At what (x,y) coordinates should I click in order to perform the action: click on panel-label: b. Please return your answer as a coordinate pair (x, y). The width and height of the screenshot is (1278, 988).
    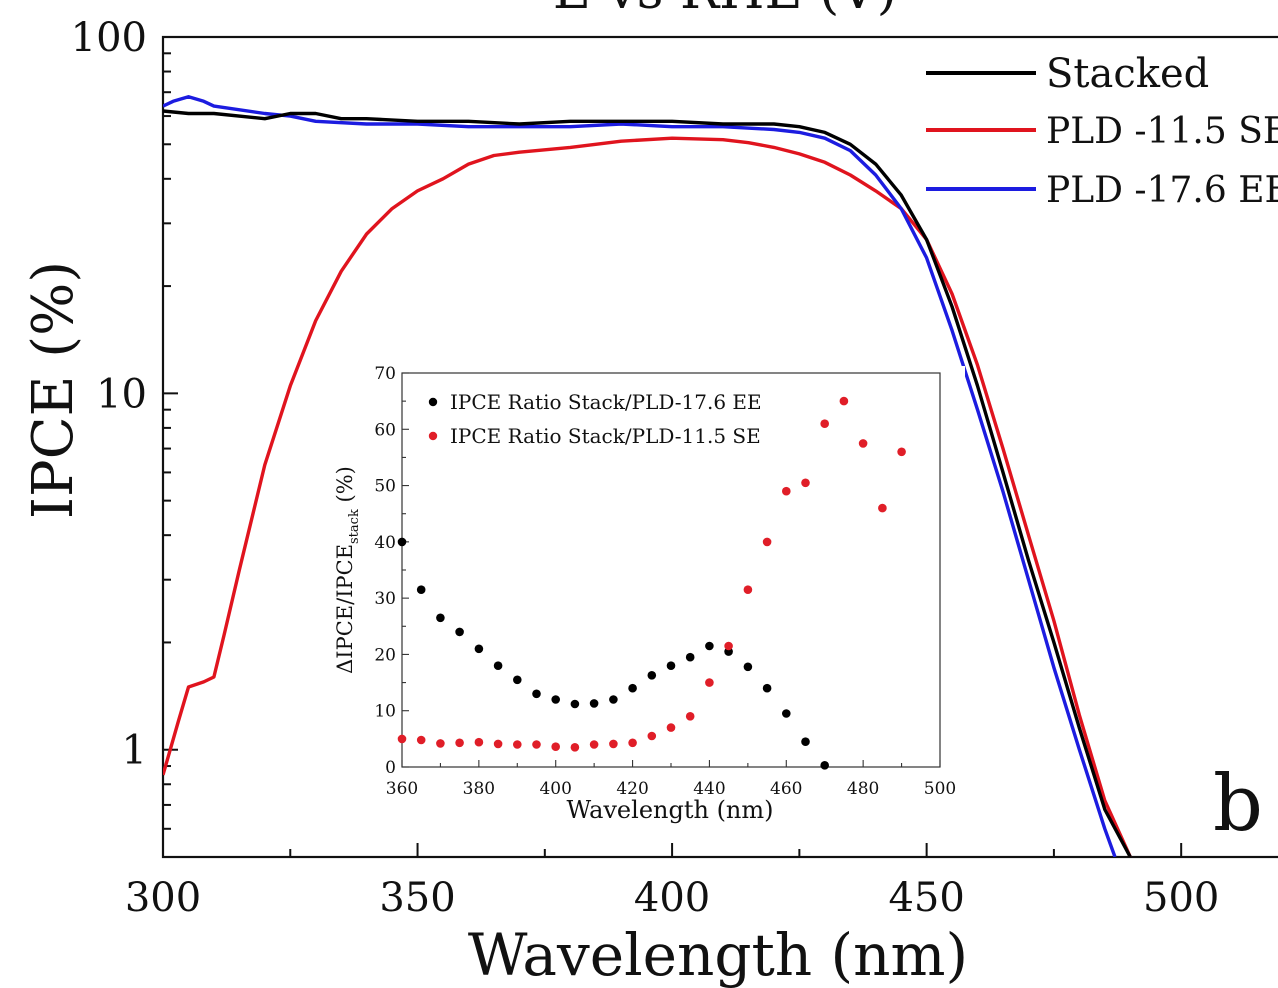
    Looking at the image, I should click on (1238, 804).